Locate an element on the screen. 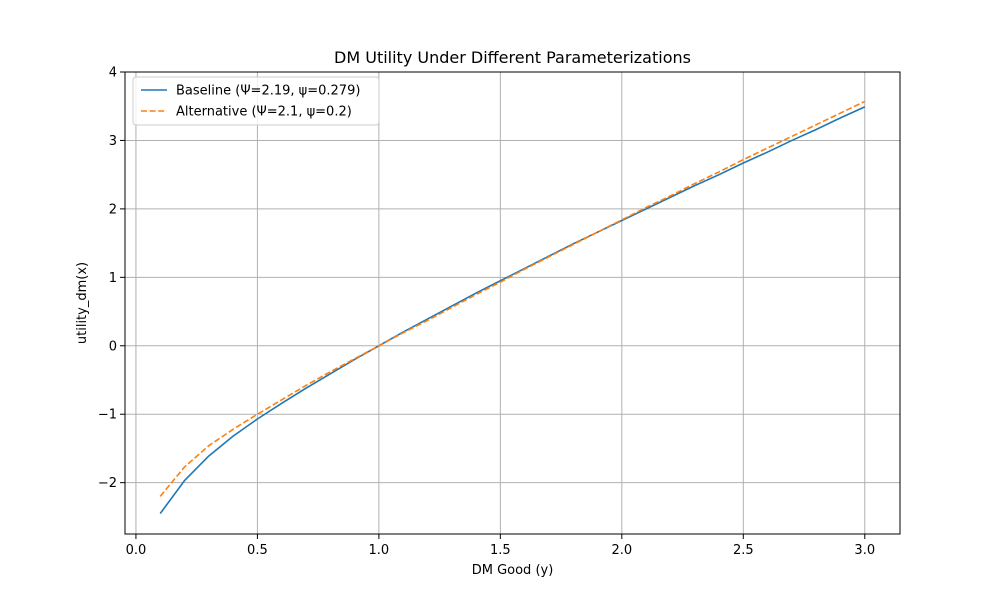 This screenshot has width=1000, height=600. legend-label-alternative: Alternative (Ψ=2.1, ψ=0.2) is located at coordinates (264, 112).